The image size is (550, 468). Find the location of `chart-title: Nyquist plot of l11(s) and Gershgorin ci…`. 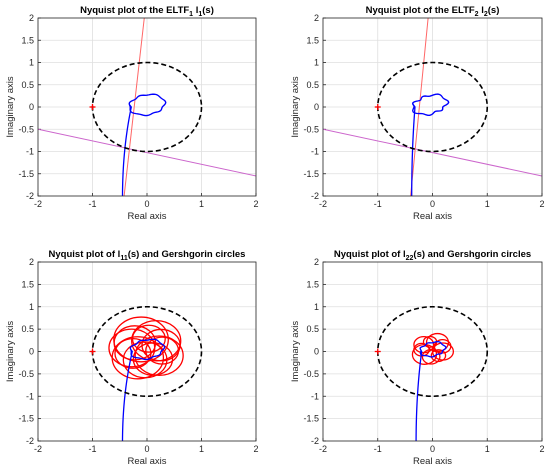

chart-title: Nyquist plot of l11(s) and Gershgorin ci… is located at coordinates (147, 255).